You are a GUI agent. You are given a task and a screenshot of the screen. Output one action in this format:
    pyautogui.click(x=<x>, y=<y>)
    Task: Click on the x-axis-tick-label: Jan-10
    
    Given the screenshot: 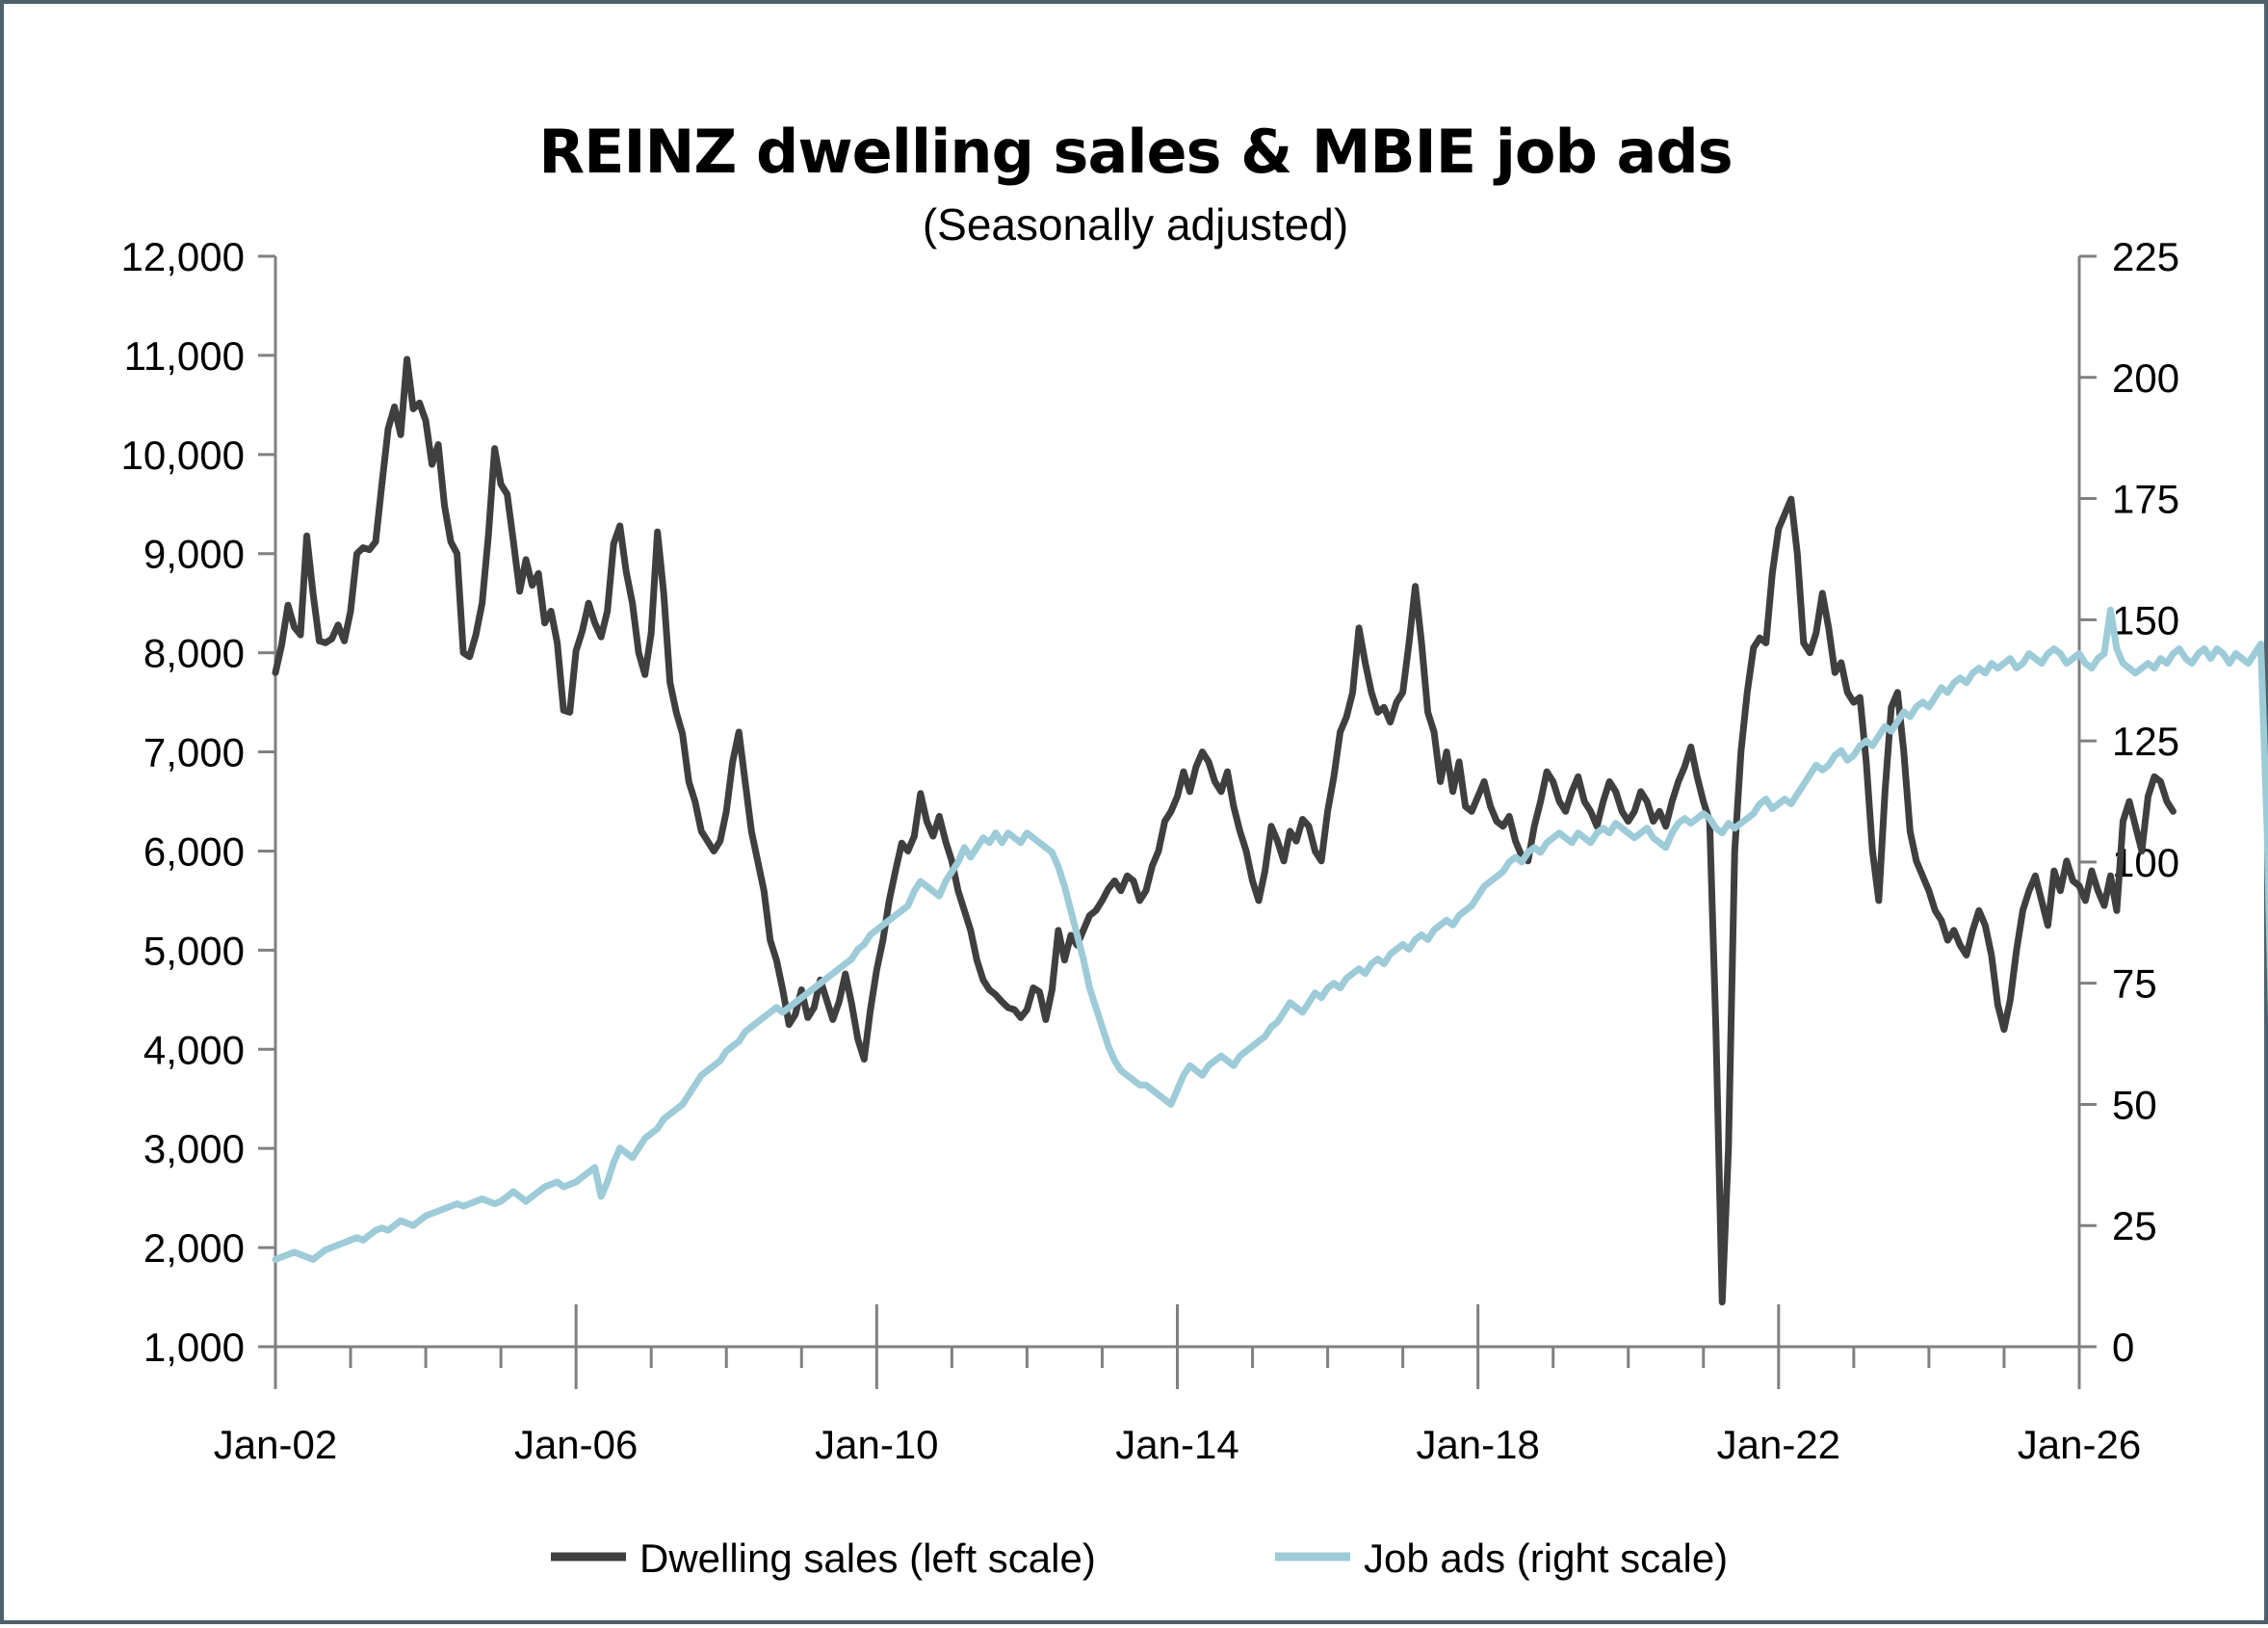 What is the action you would take?
    pyautogui.click(x=876, y=1444)
    